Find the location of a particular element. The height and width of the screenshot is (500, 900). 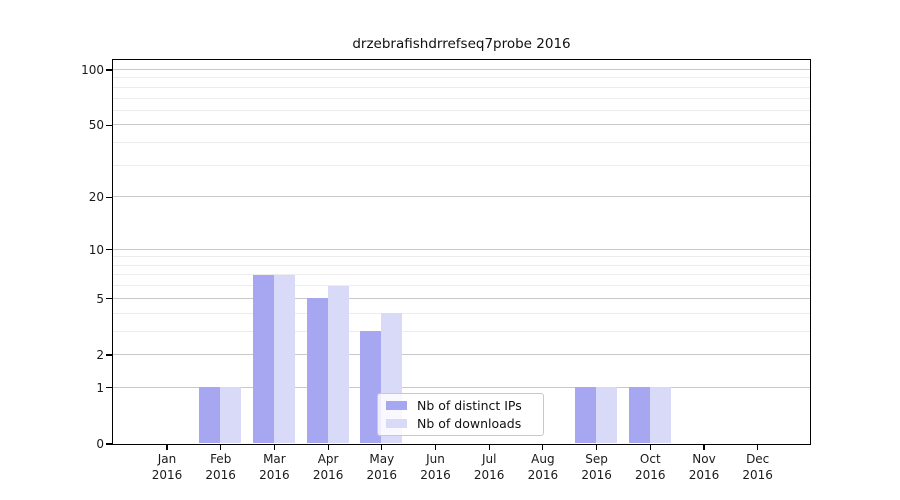

y-tick-label-10: 10 is located at coordinates (96, 249).